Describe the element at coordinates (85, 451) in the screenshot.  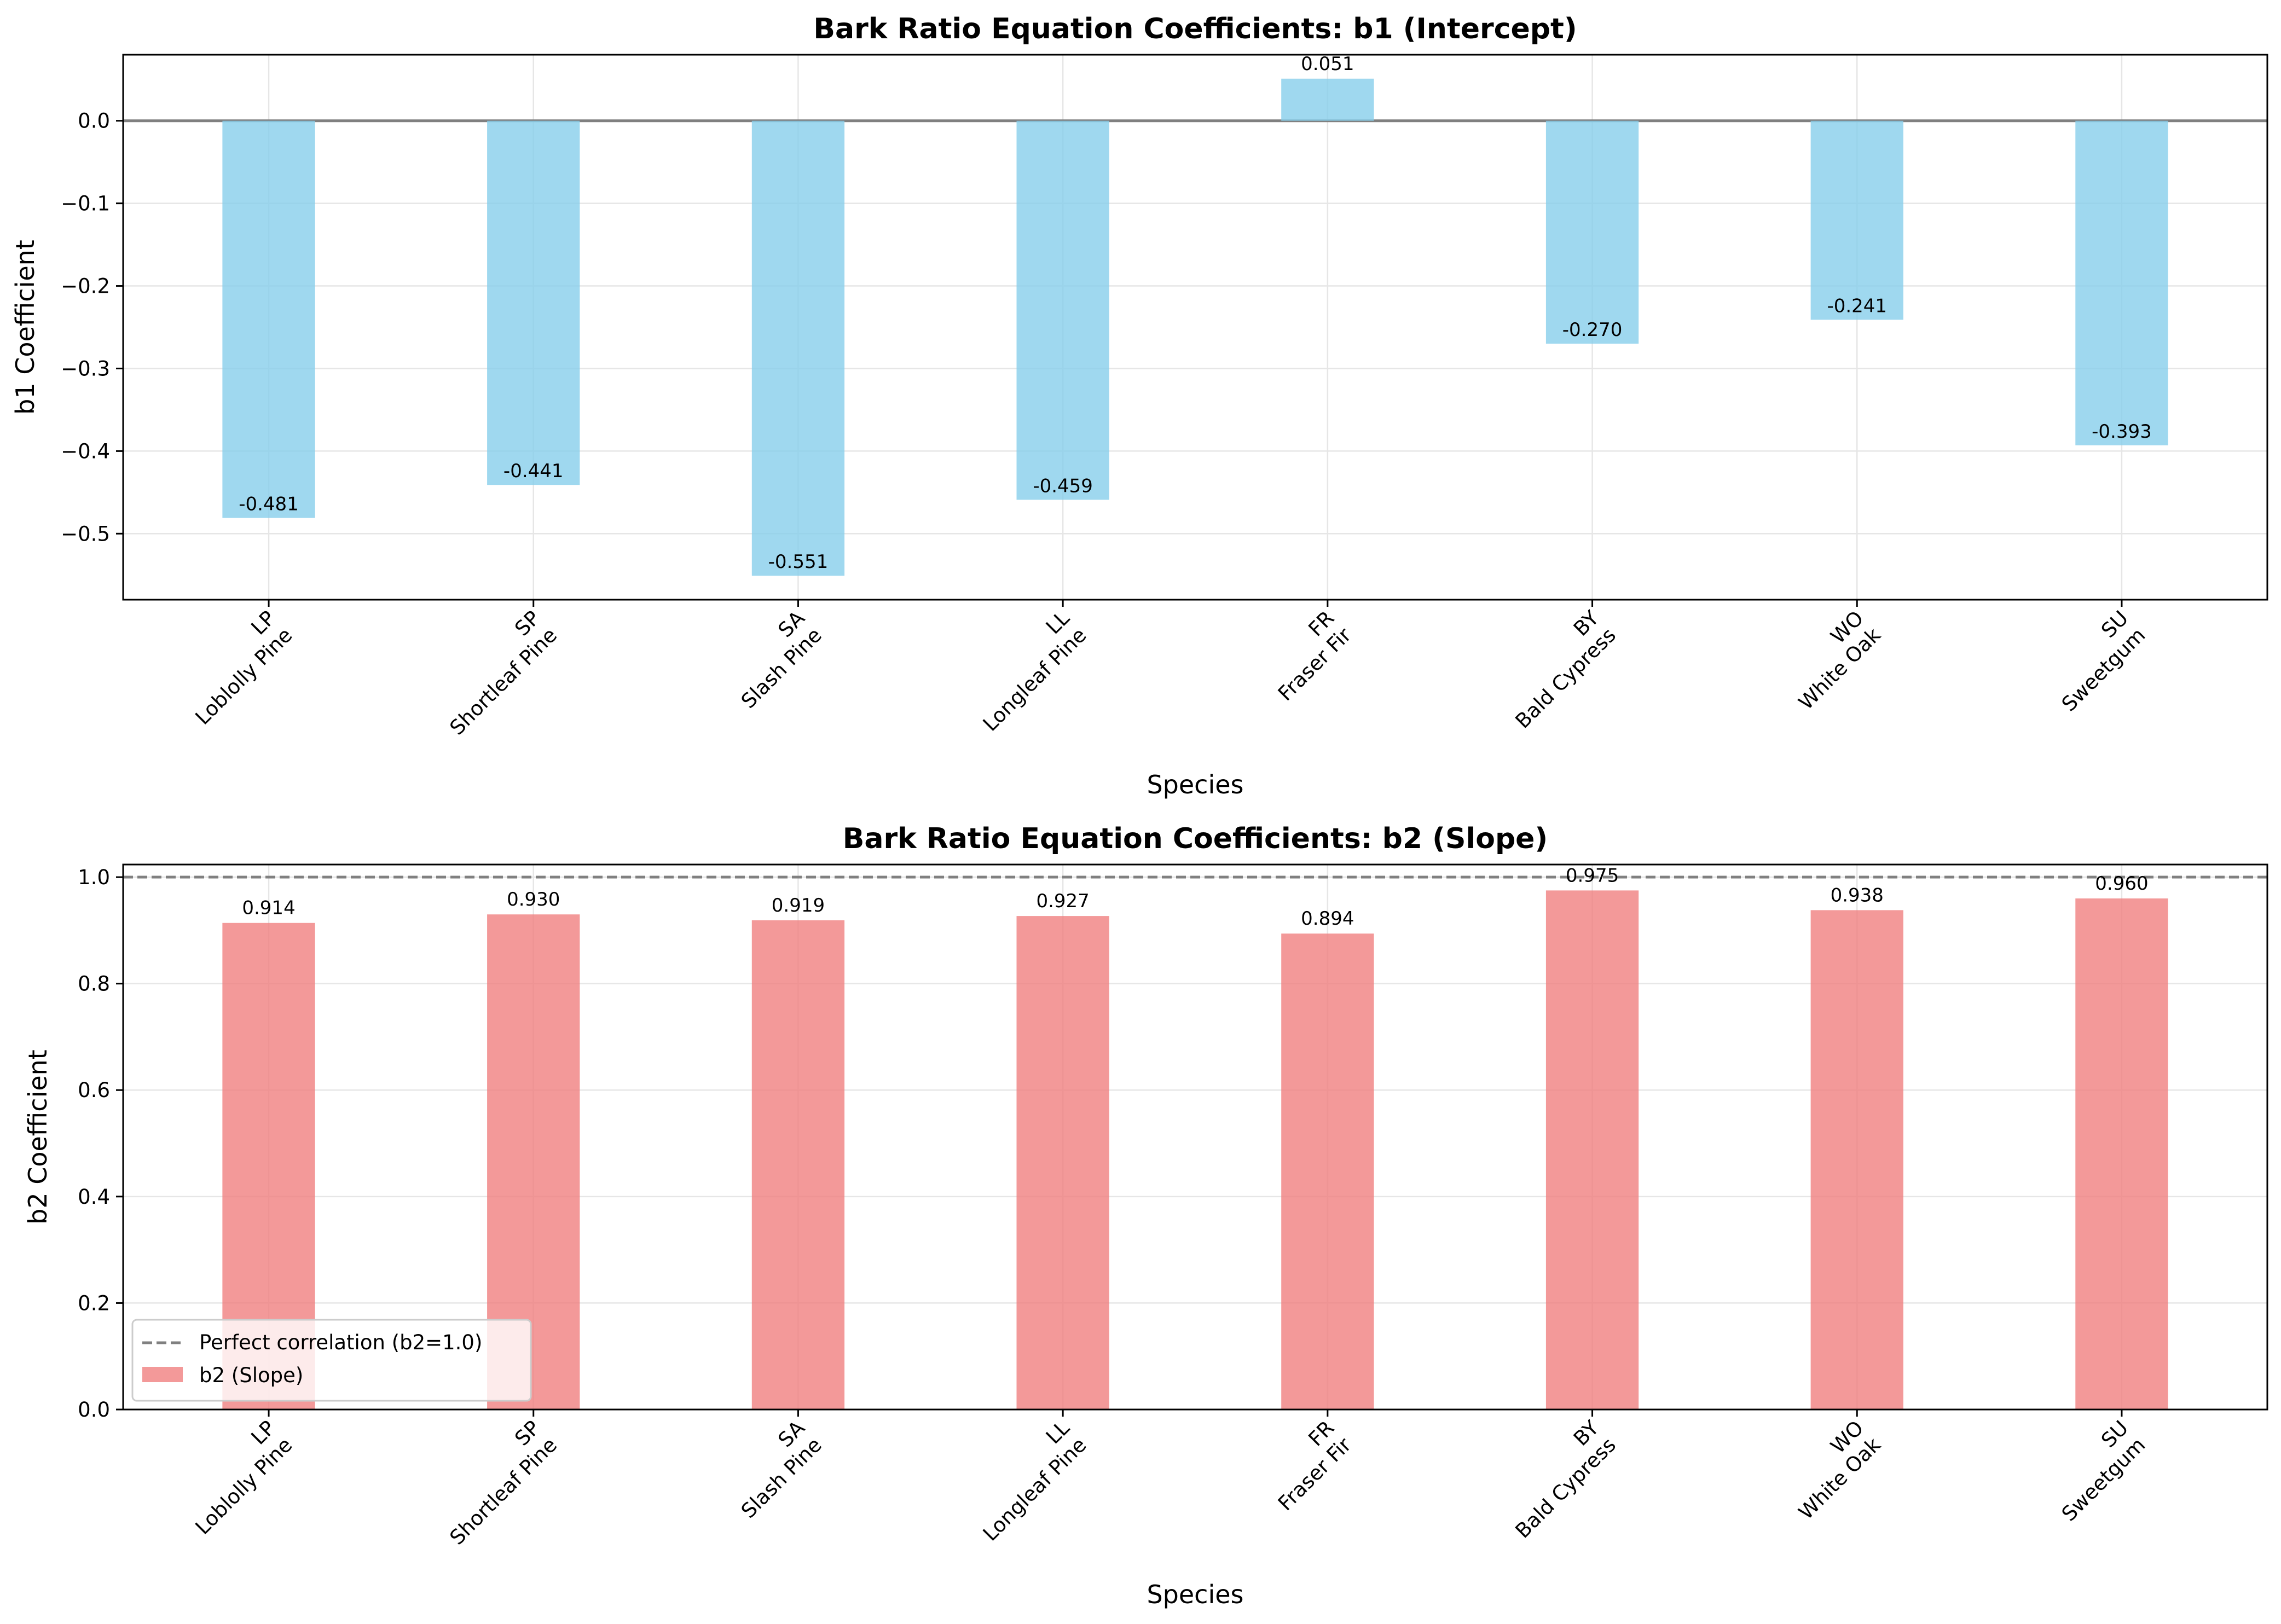
I see `y-tick-label: −0.4` at that location.